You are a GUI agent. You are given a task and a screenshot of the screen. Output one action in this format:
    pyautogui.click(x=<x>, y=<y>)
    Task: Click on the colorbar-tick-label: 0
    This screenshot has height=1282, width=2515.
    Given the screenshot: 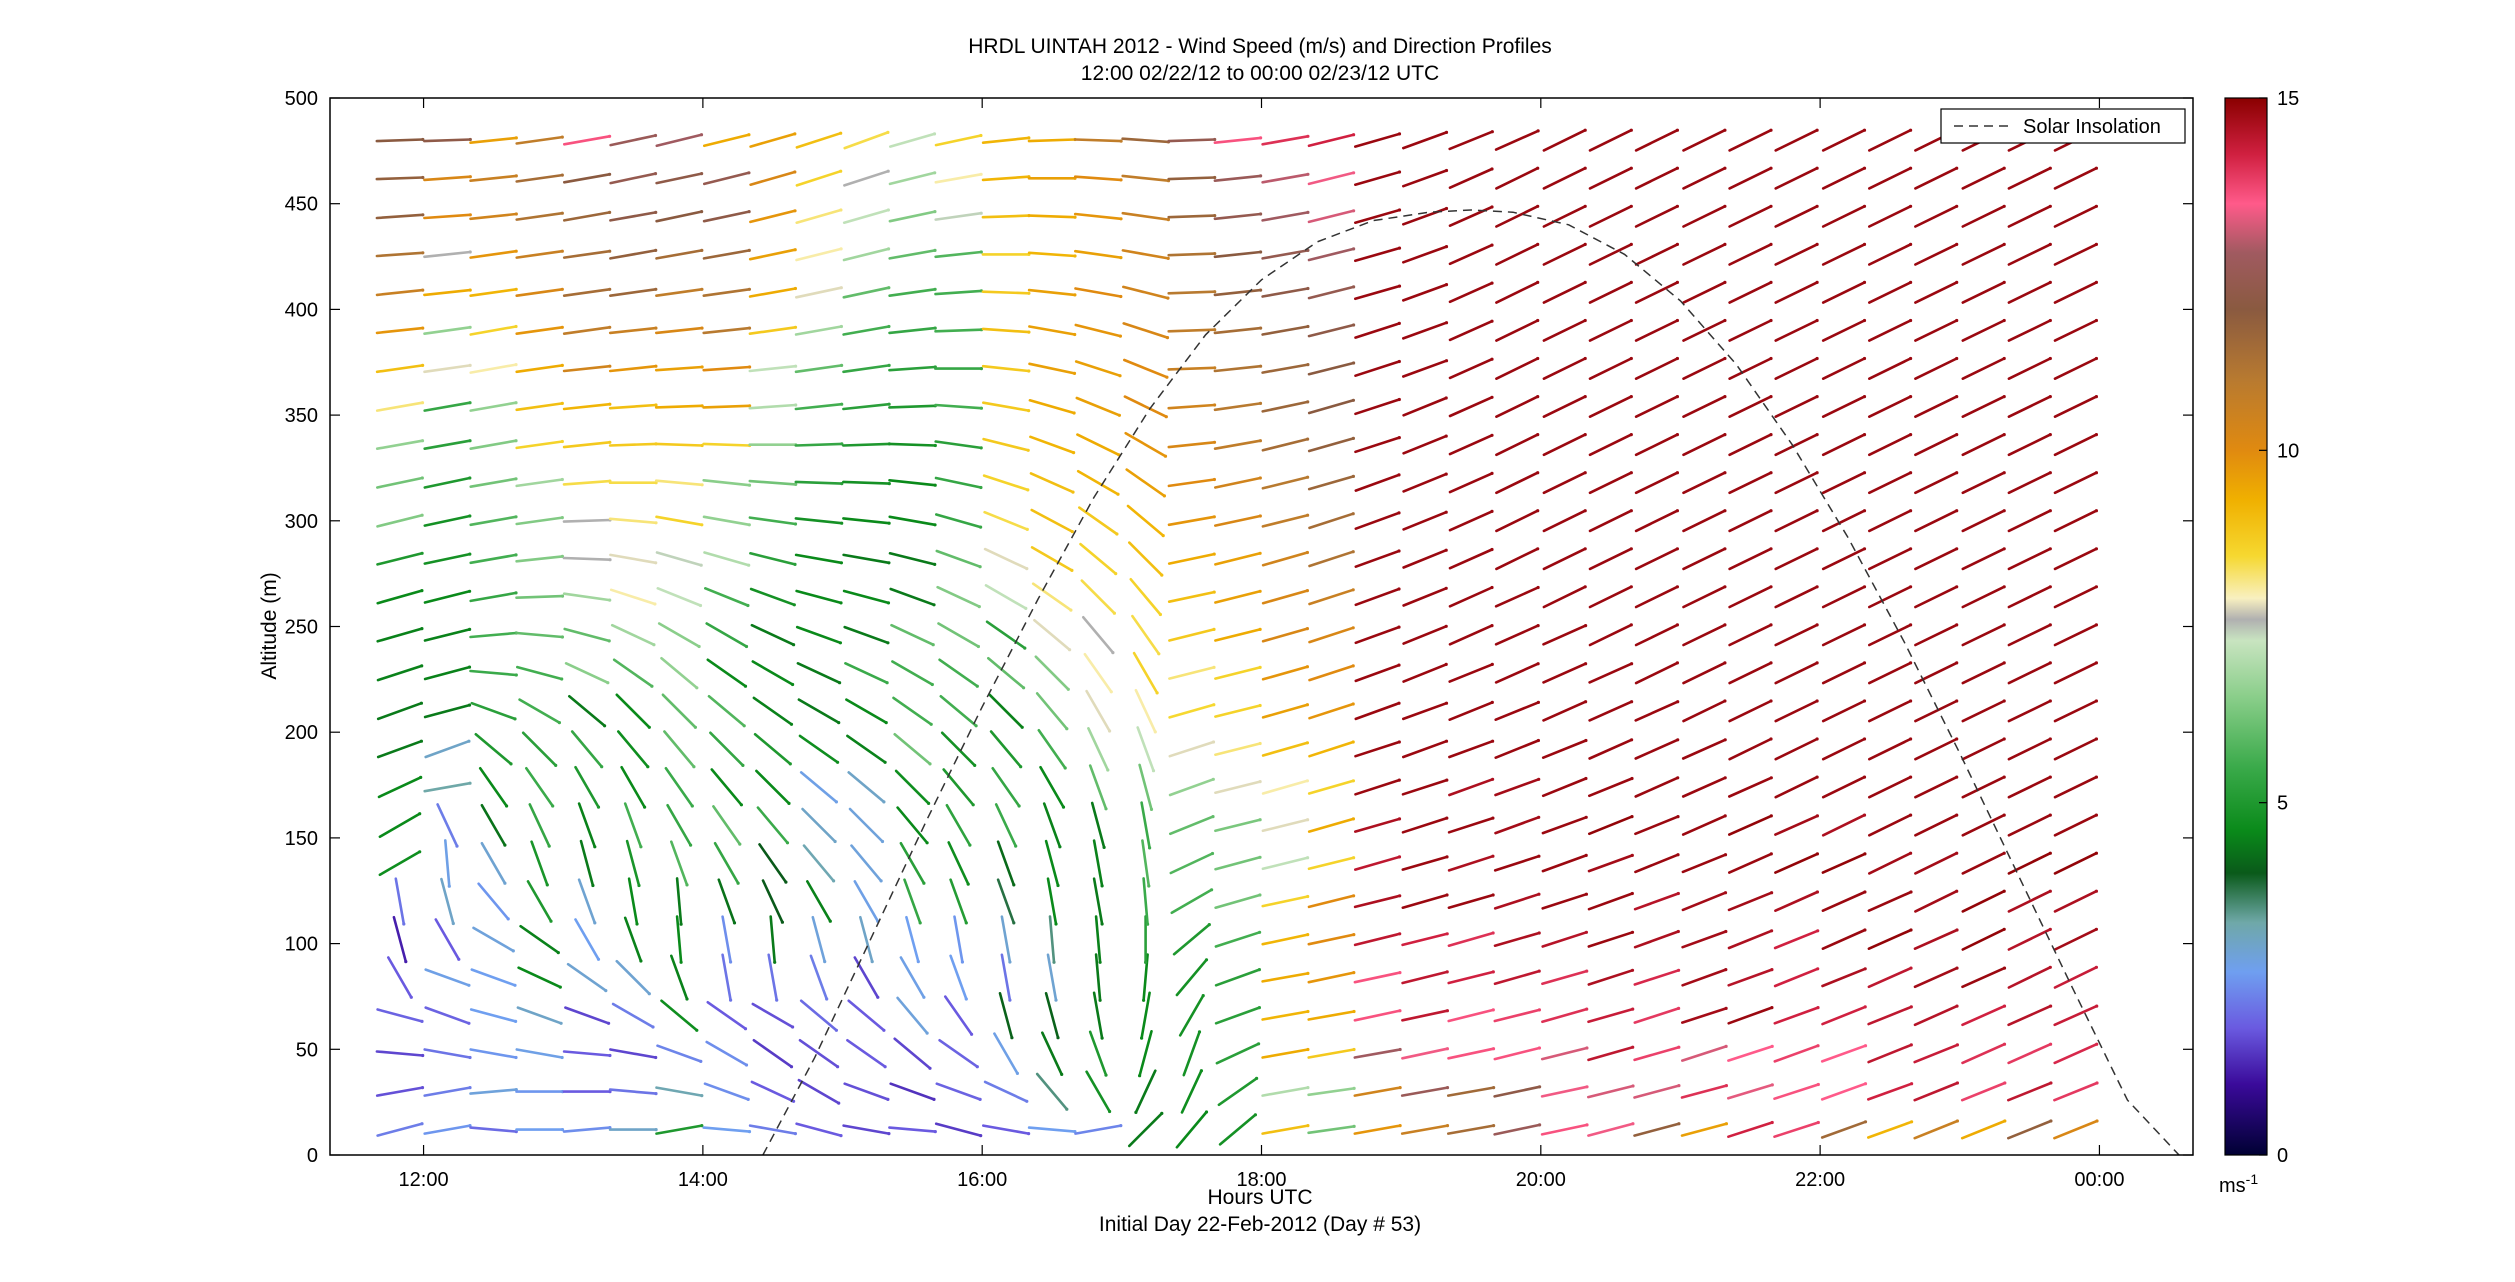 What is the action you would take?
    pyautogui.click(x=2282, y=1156)
    